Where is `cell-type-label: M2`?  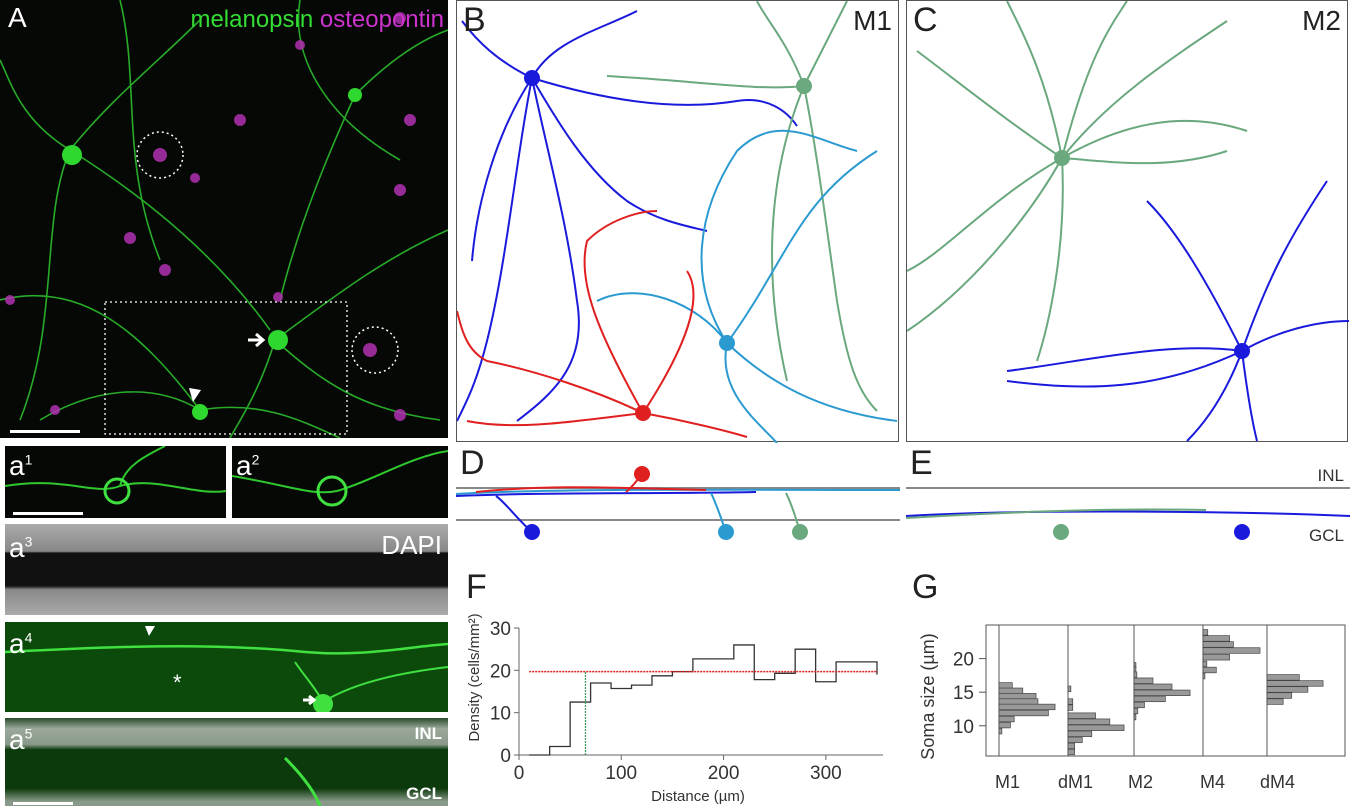
cell-type-label: M2 is located at coordinates (1321, 20).